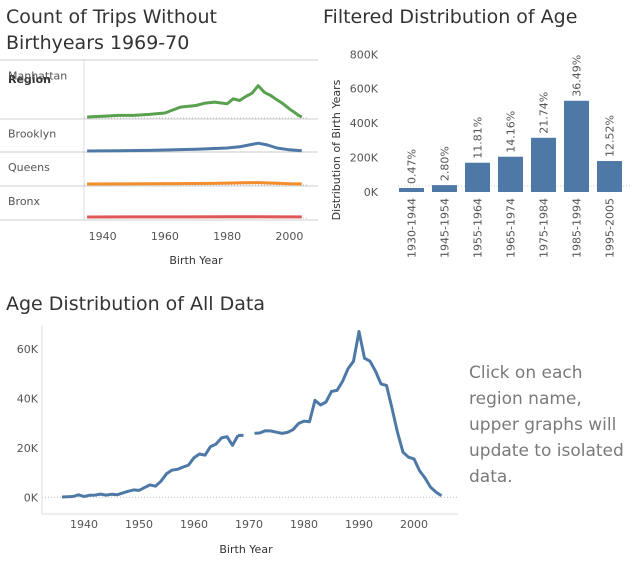 Image resolution: width=636 pixels, height=571 pixels. Describe the element at coordinates (246, 549) in the screenshot. I see `all-x-axis-title: Birth Year` at that location.